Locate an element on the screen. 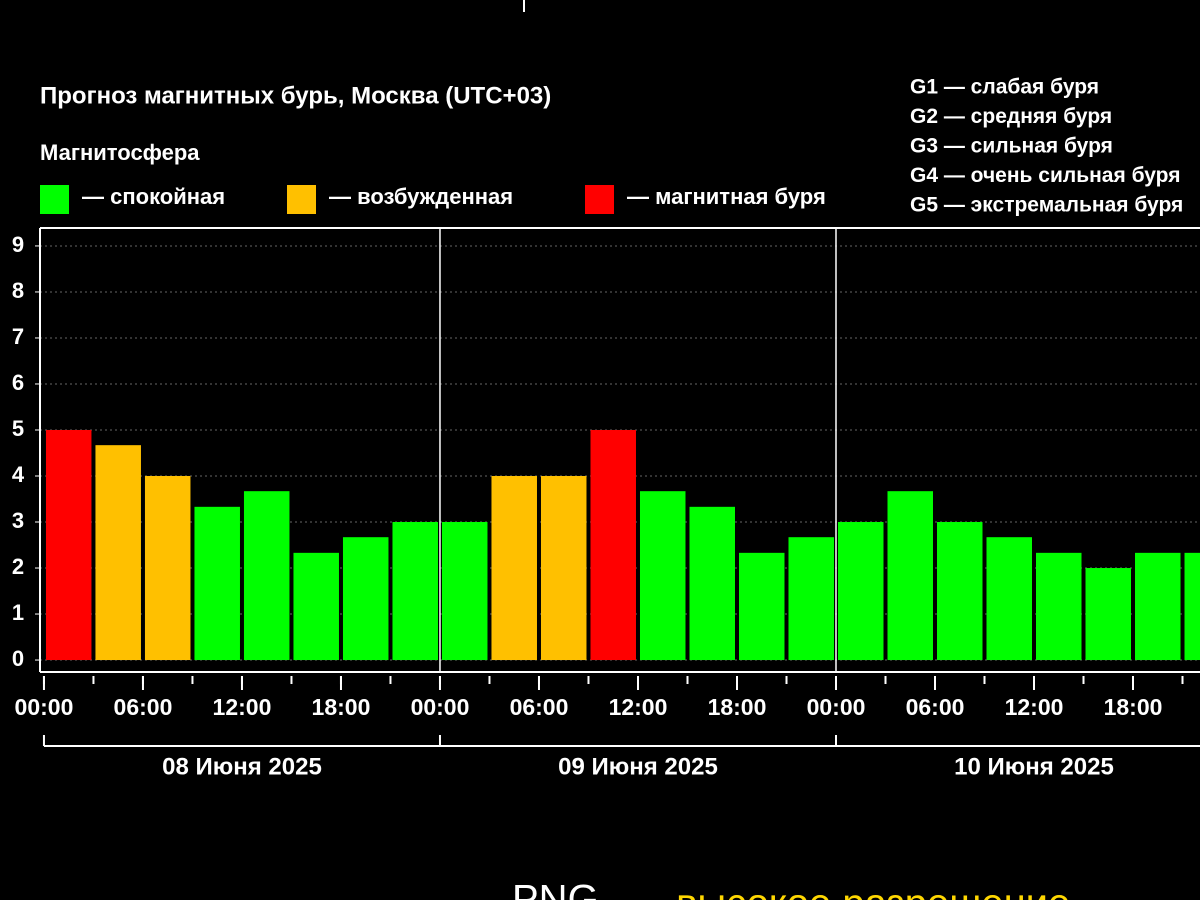  y-tick-label: 9 is located at coordinates (18, 244).